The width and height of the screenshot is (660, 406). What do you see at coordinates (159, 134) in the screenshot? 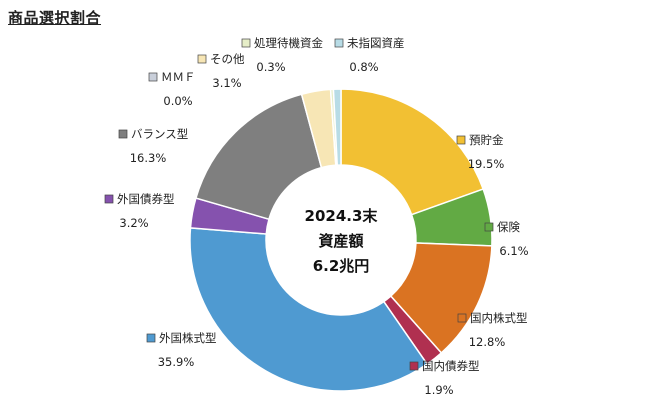
I see `slice-name-6: バランス型` at bounding box center [159, 134].